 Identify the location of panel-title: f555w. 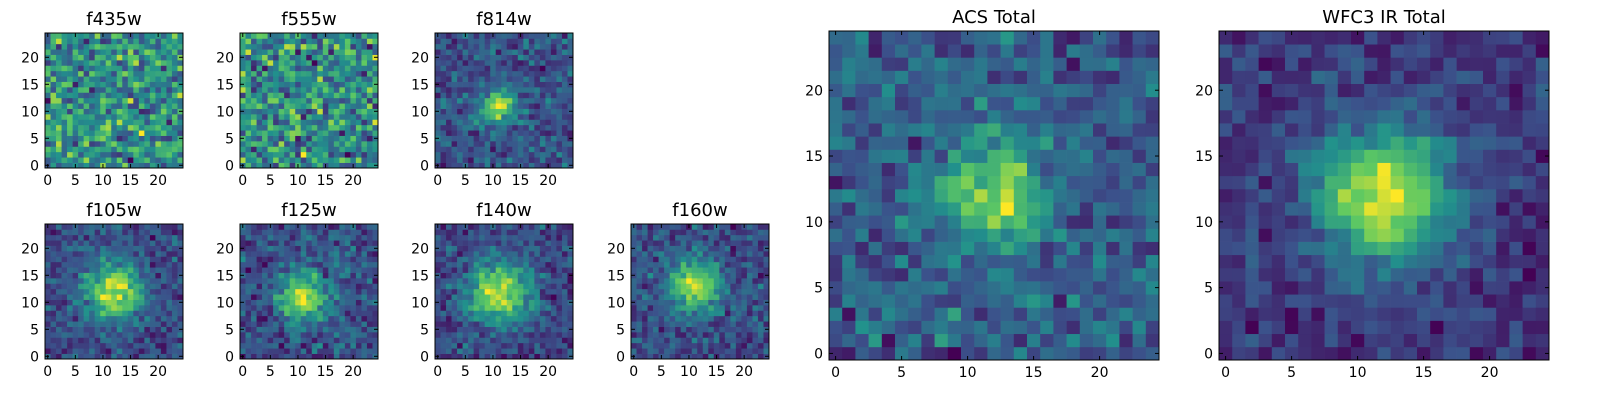
(308, 19).